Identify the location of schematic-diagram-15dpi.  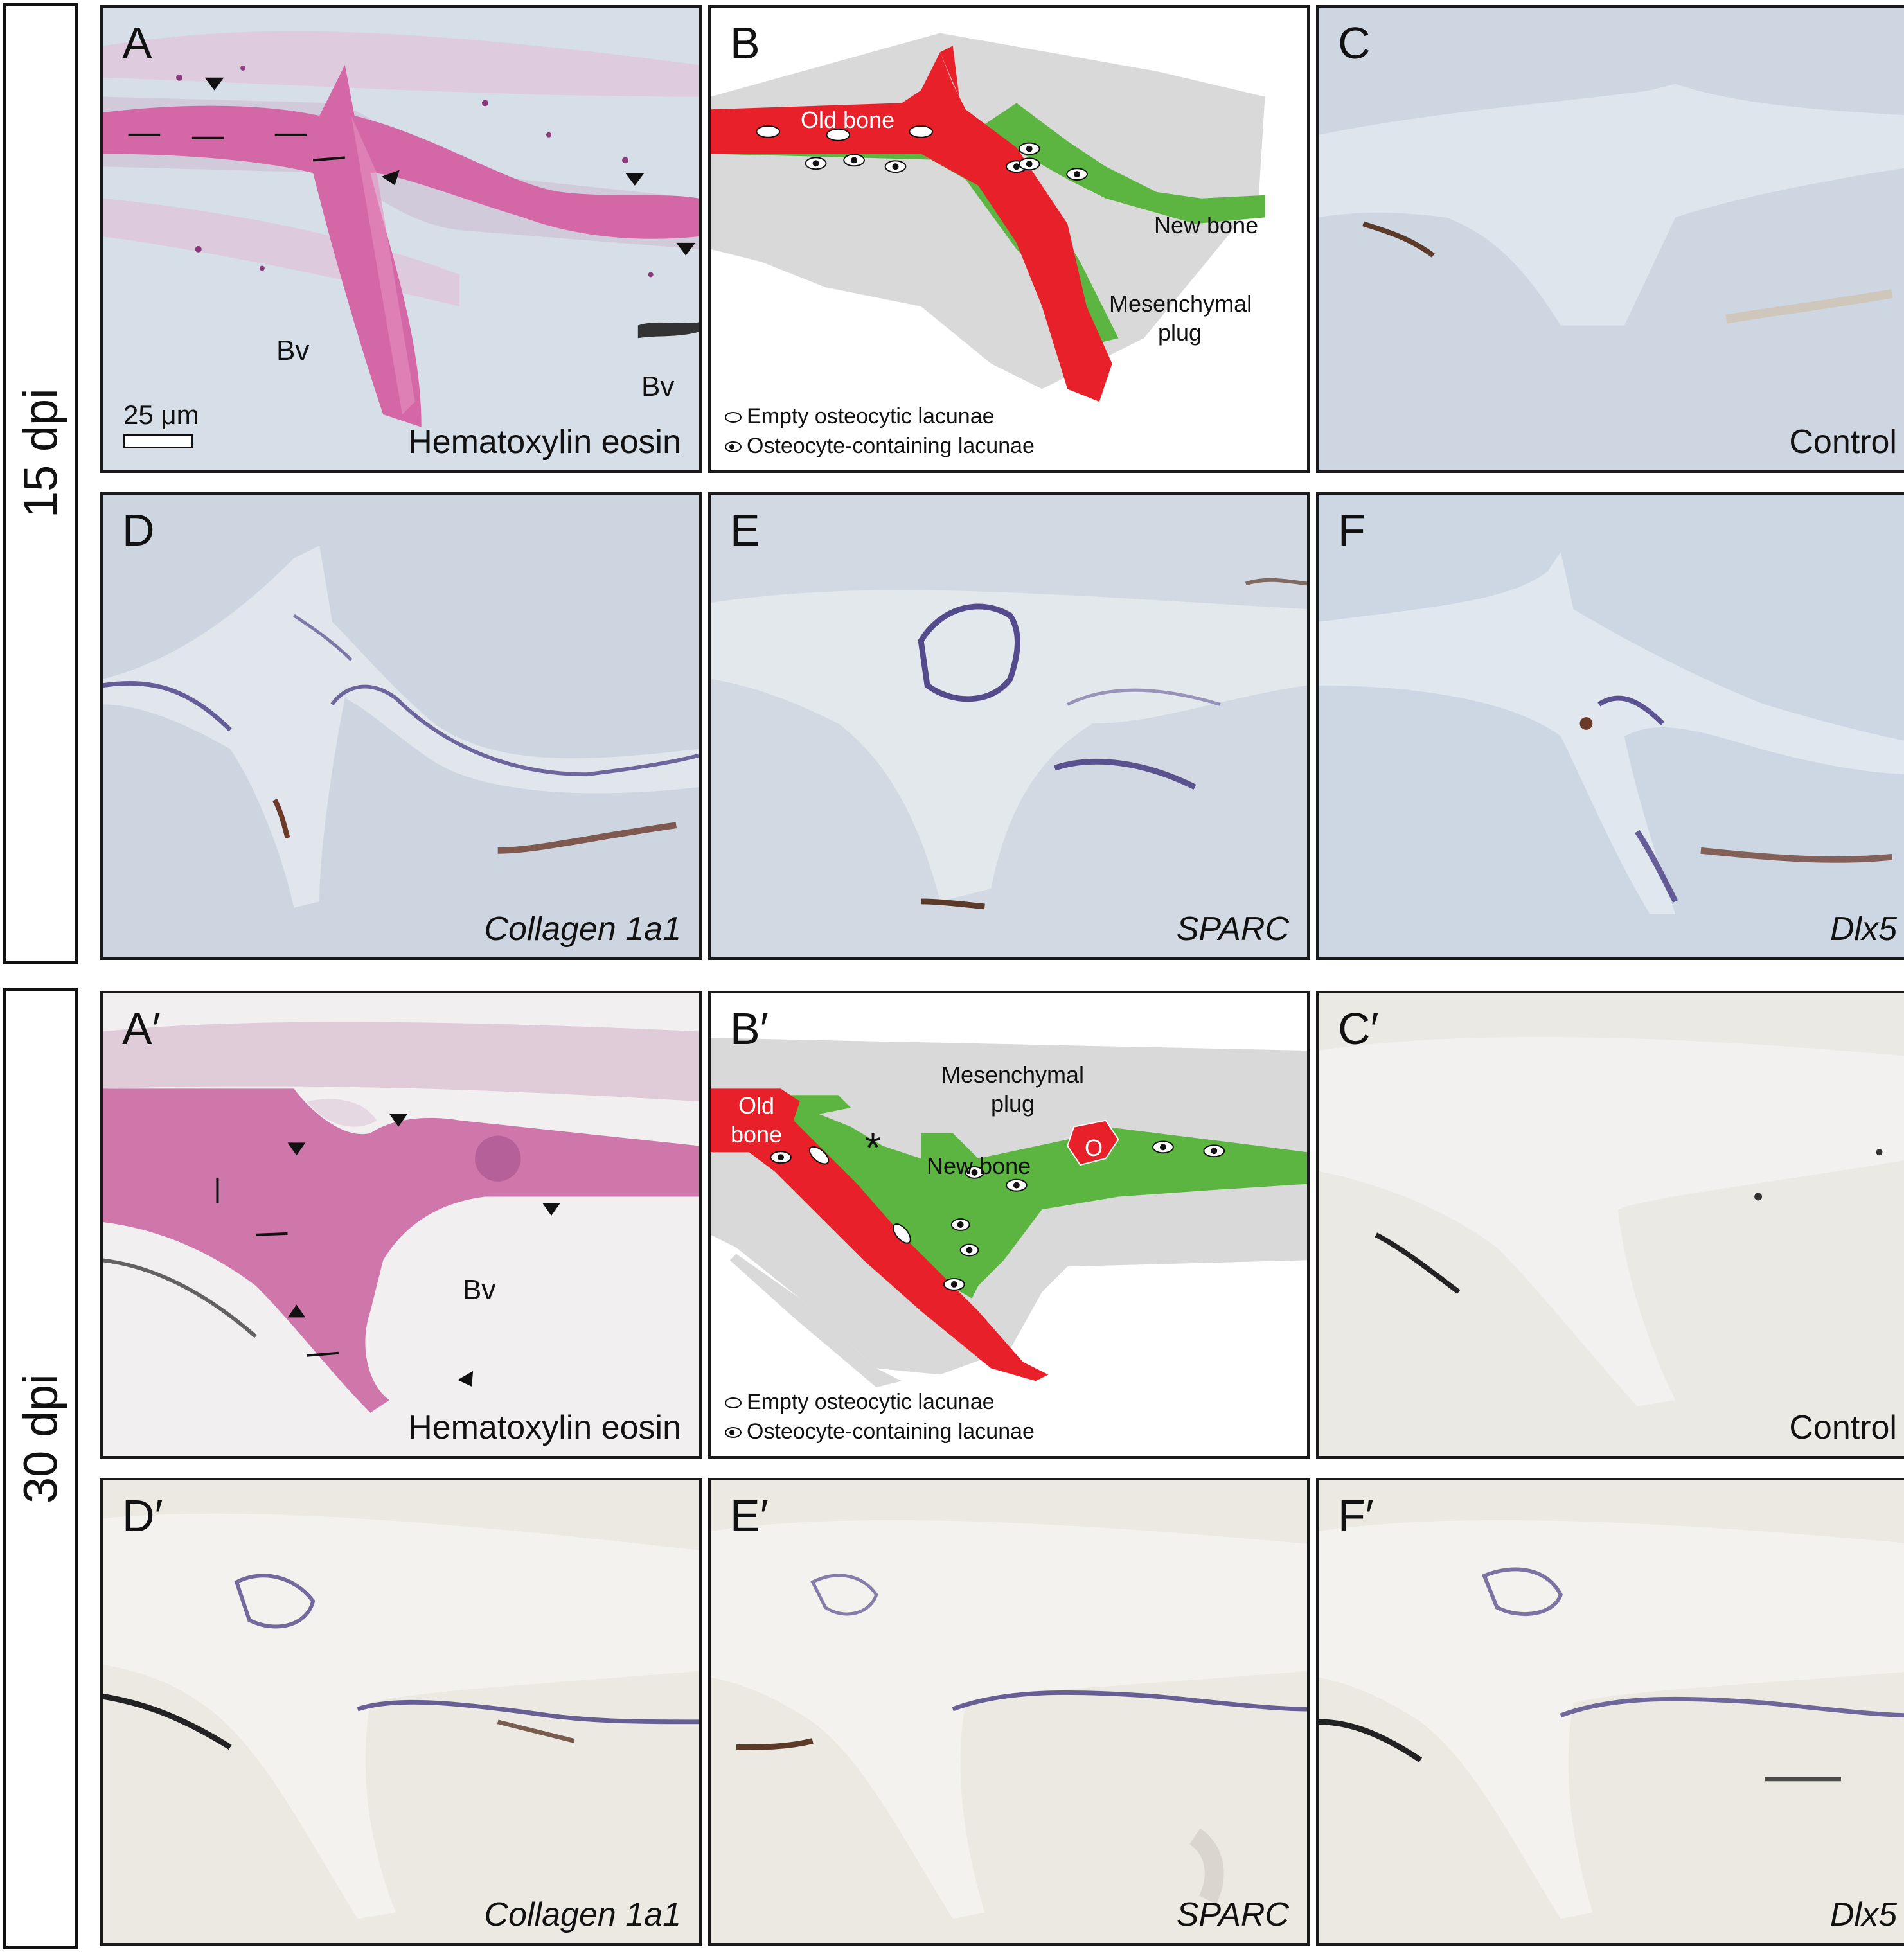
(988, 217).